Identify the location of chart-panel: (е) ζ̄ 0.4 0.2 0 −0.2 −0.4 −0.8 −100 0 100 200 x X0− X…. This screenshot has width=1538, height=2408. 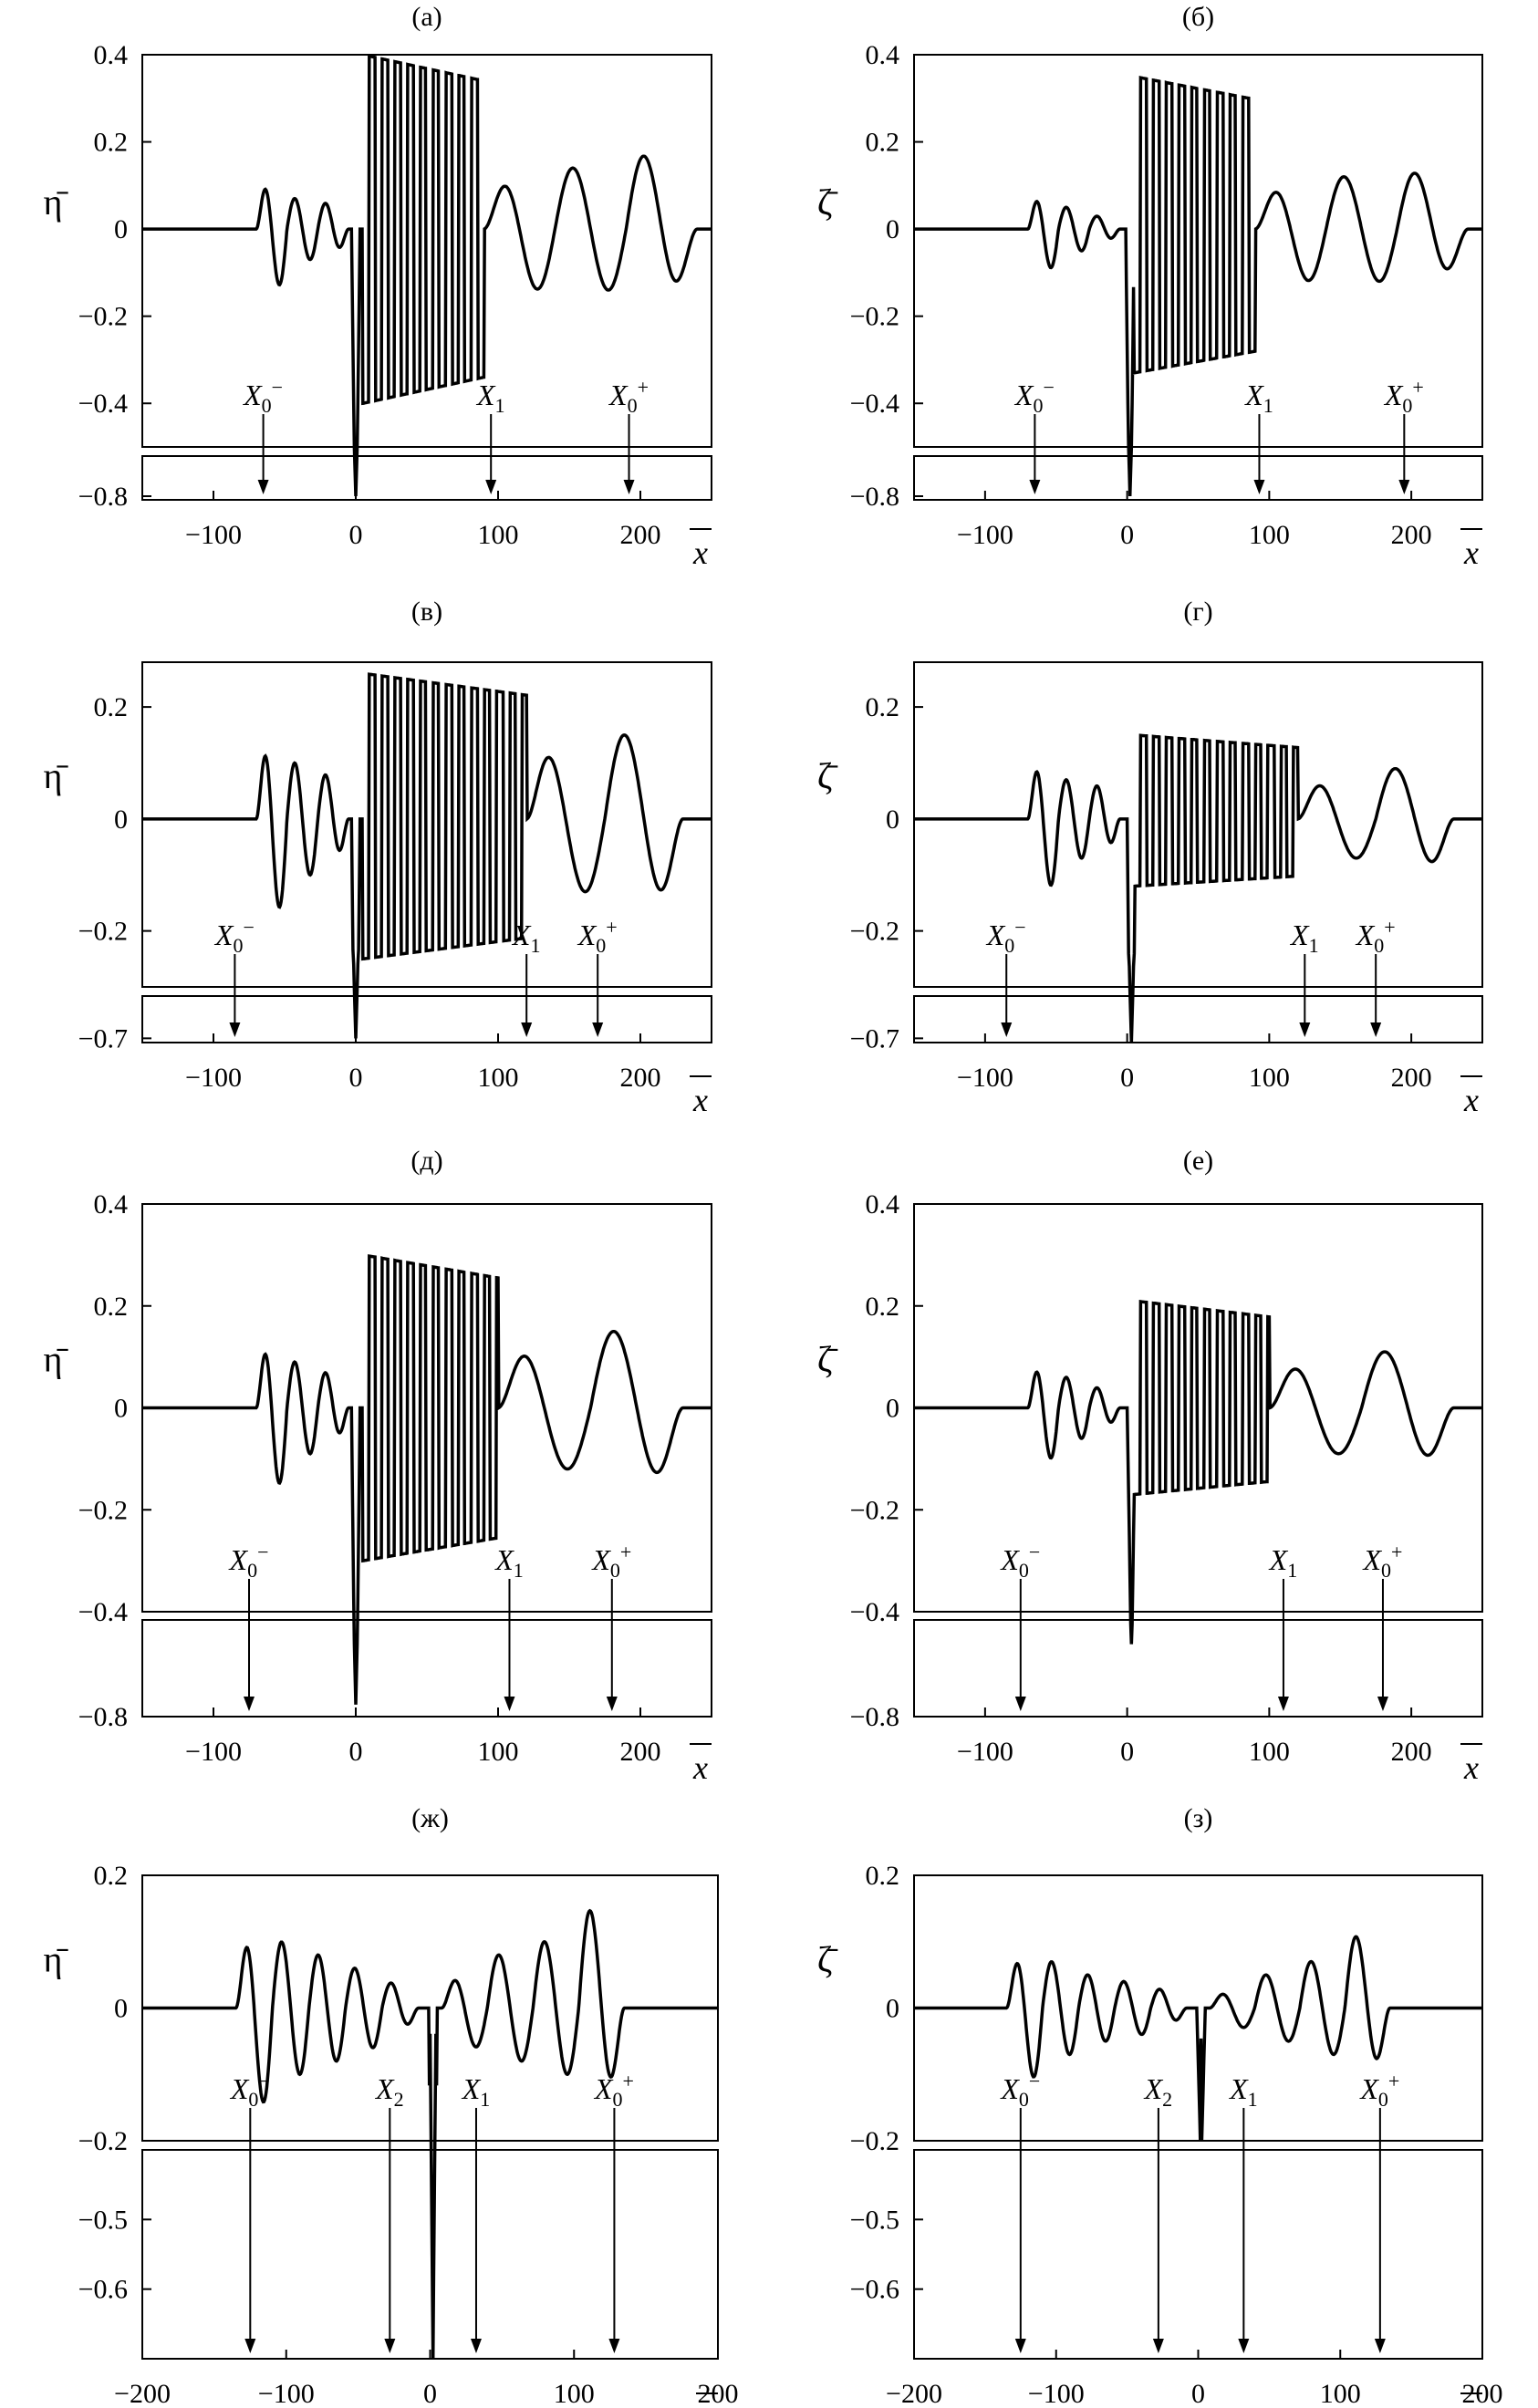
(1150, 1466).